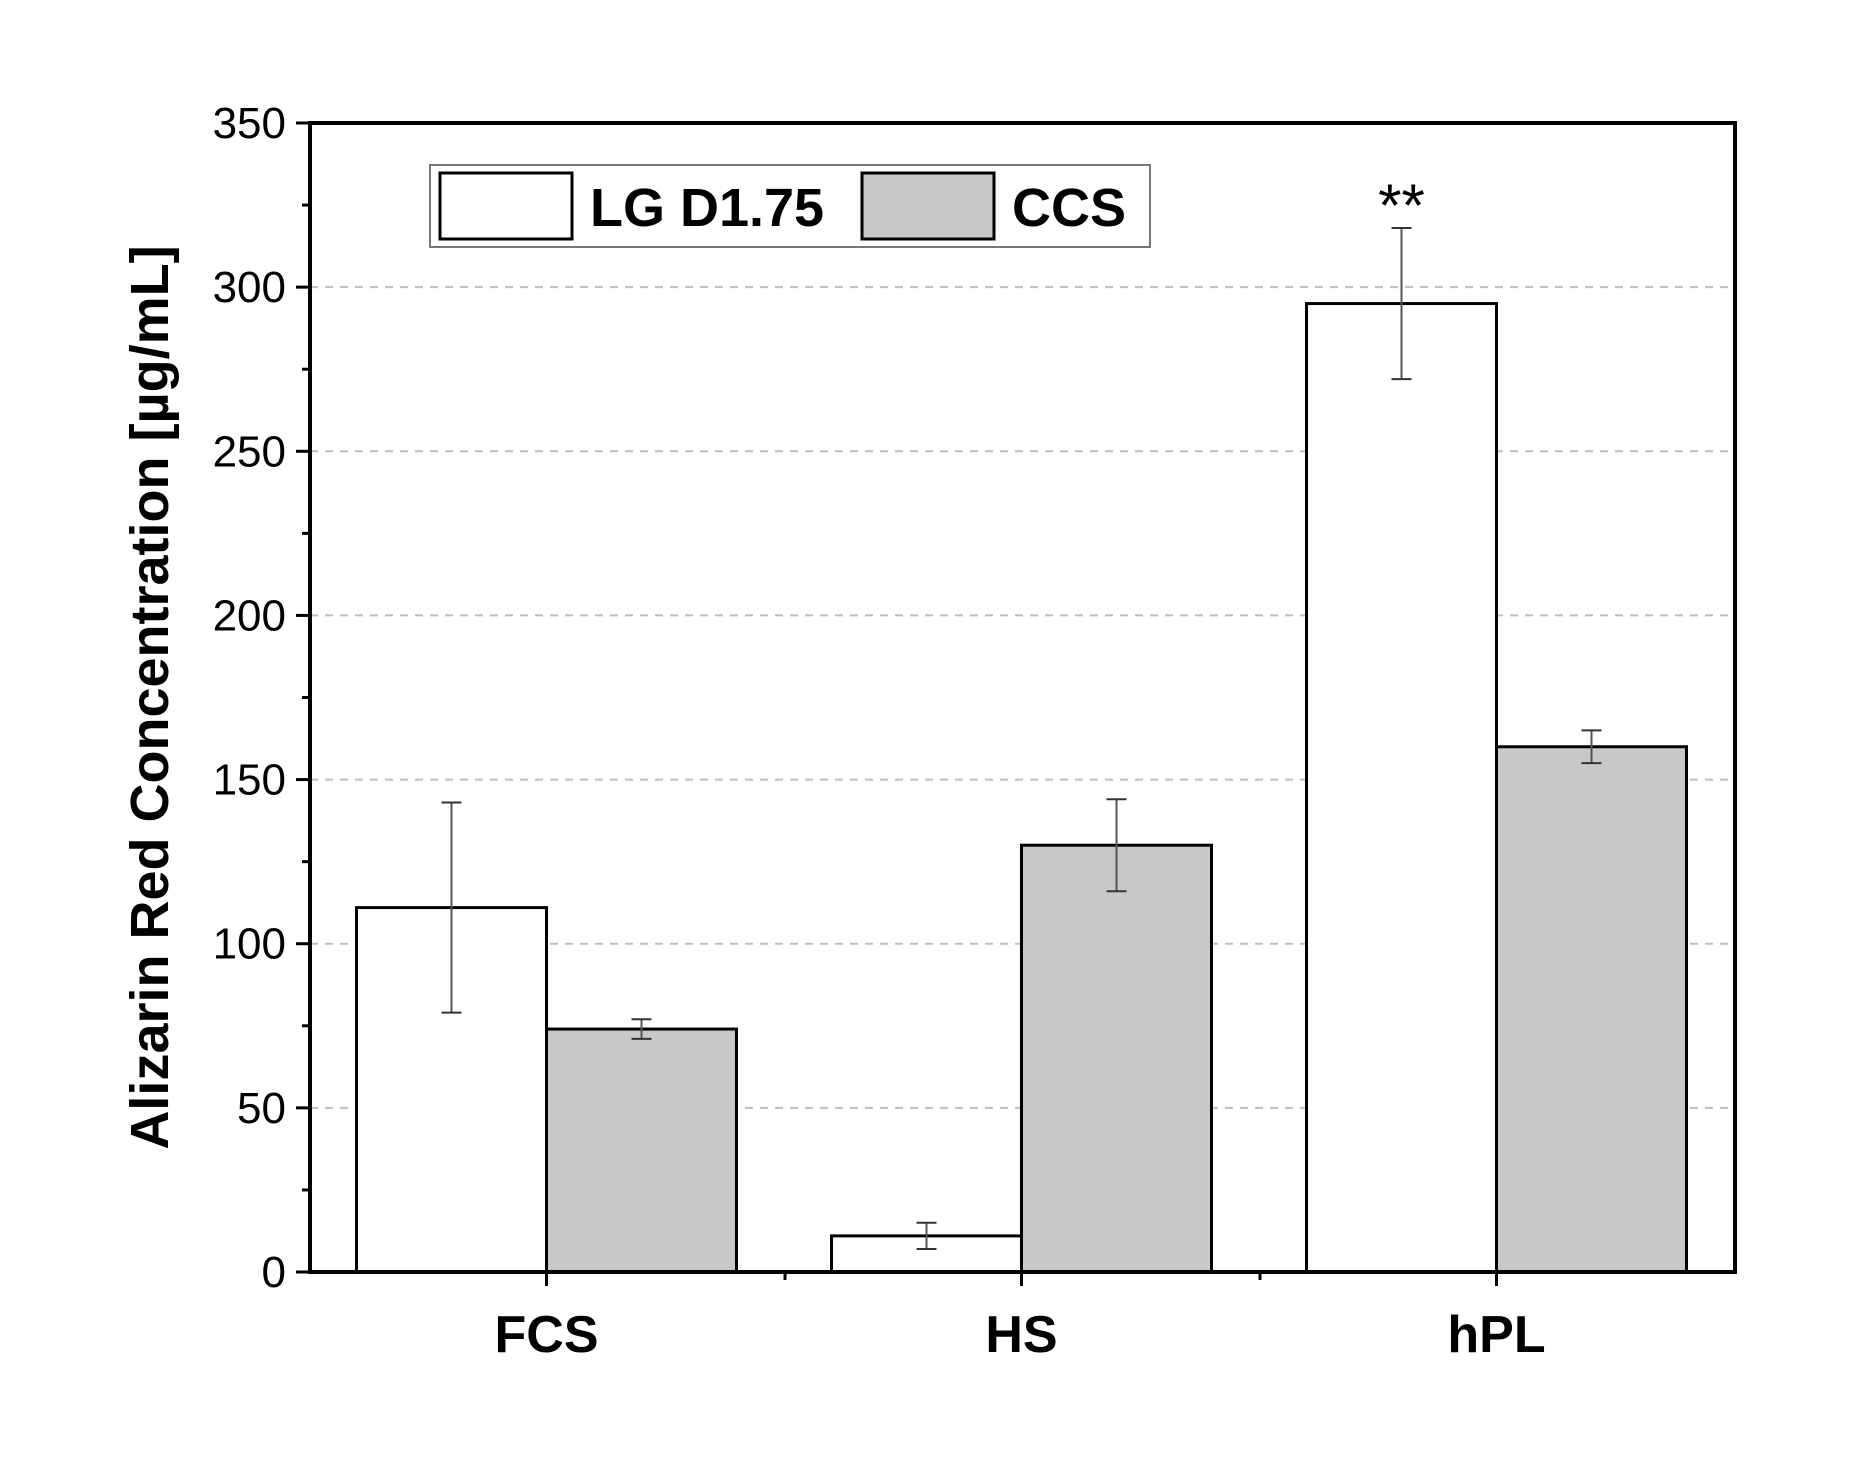  What do you see at coordinates (261, 1108) in the screenshot?
I see `y-tick-label: 50` at bounding box center [261, 1108].